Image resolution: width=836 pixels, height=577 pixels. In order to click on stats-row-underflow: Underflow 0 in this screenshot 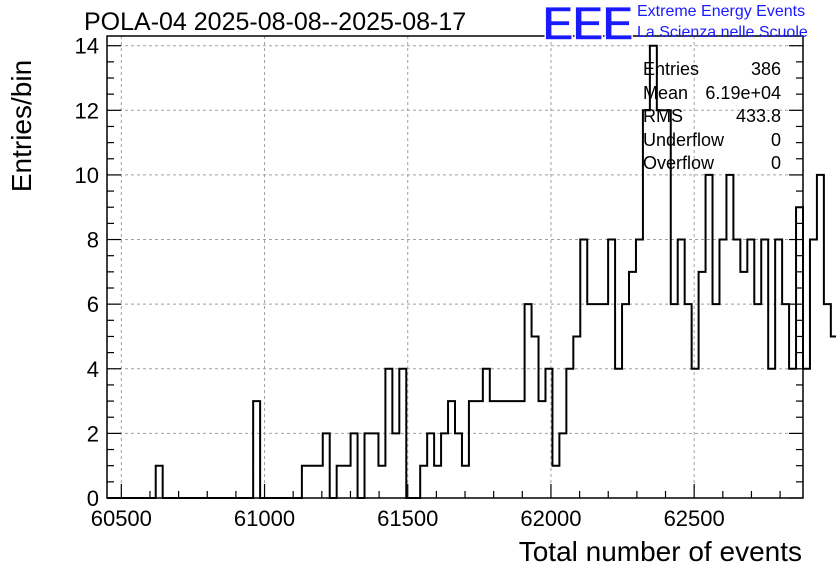, I will do `click(712, 142)`.